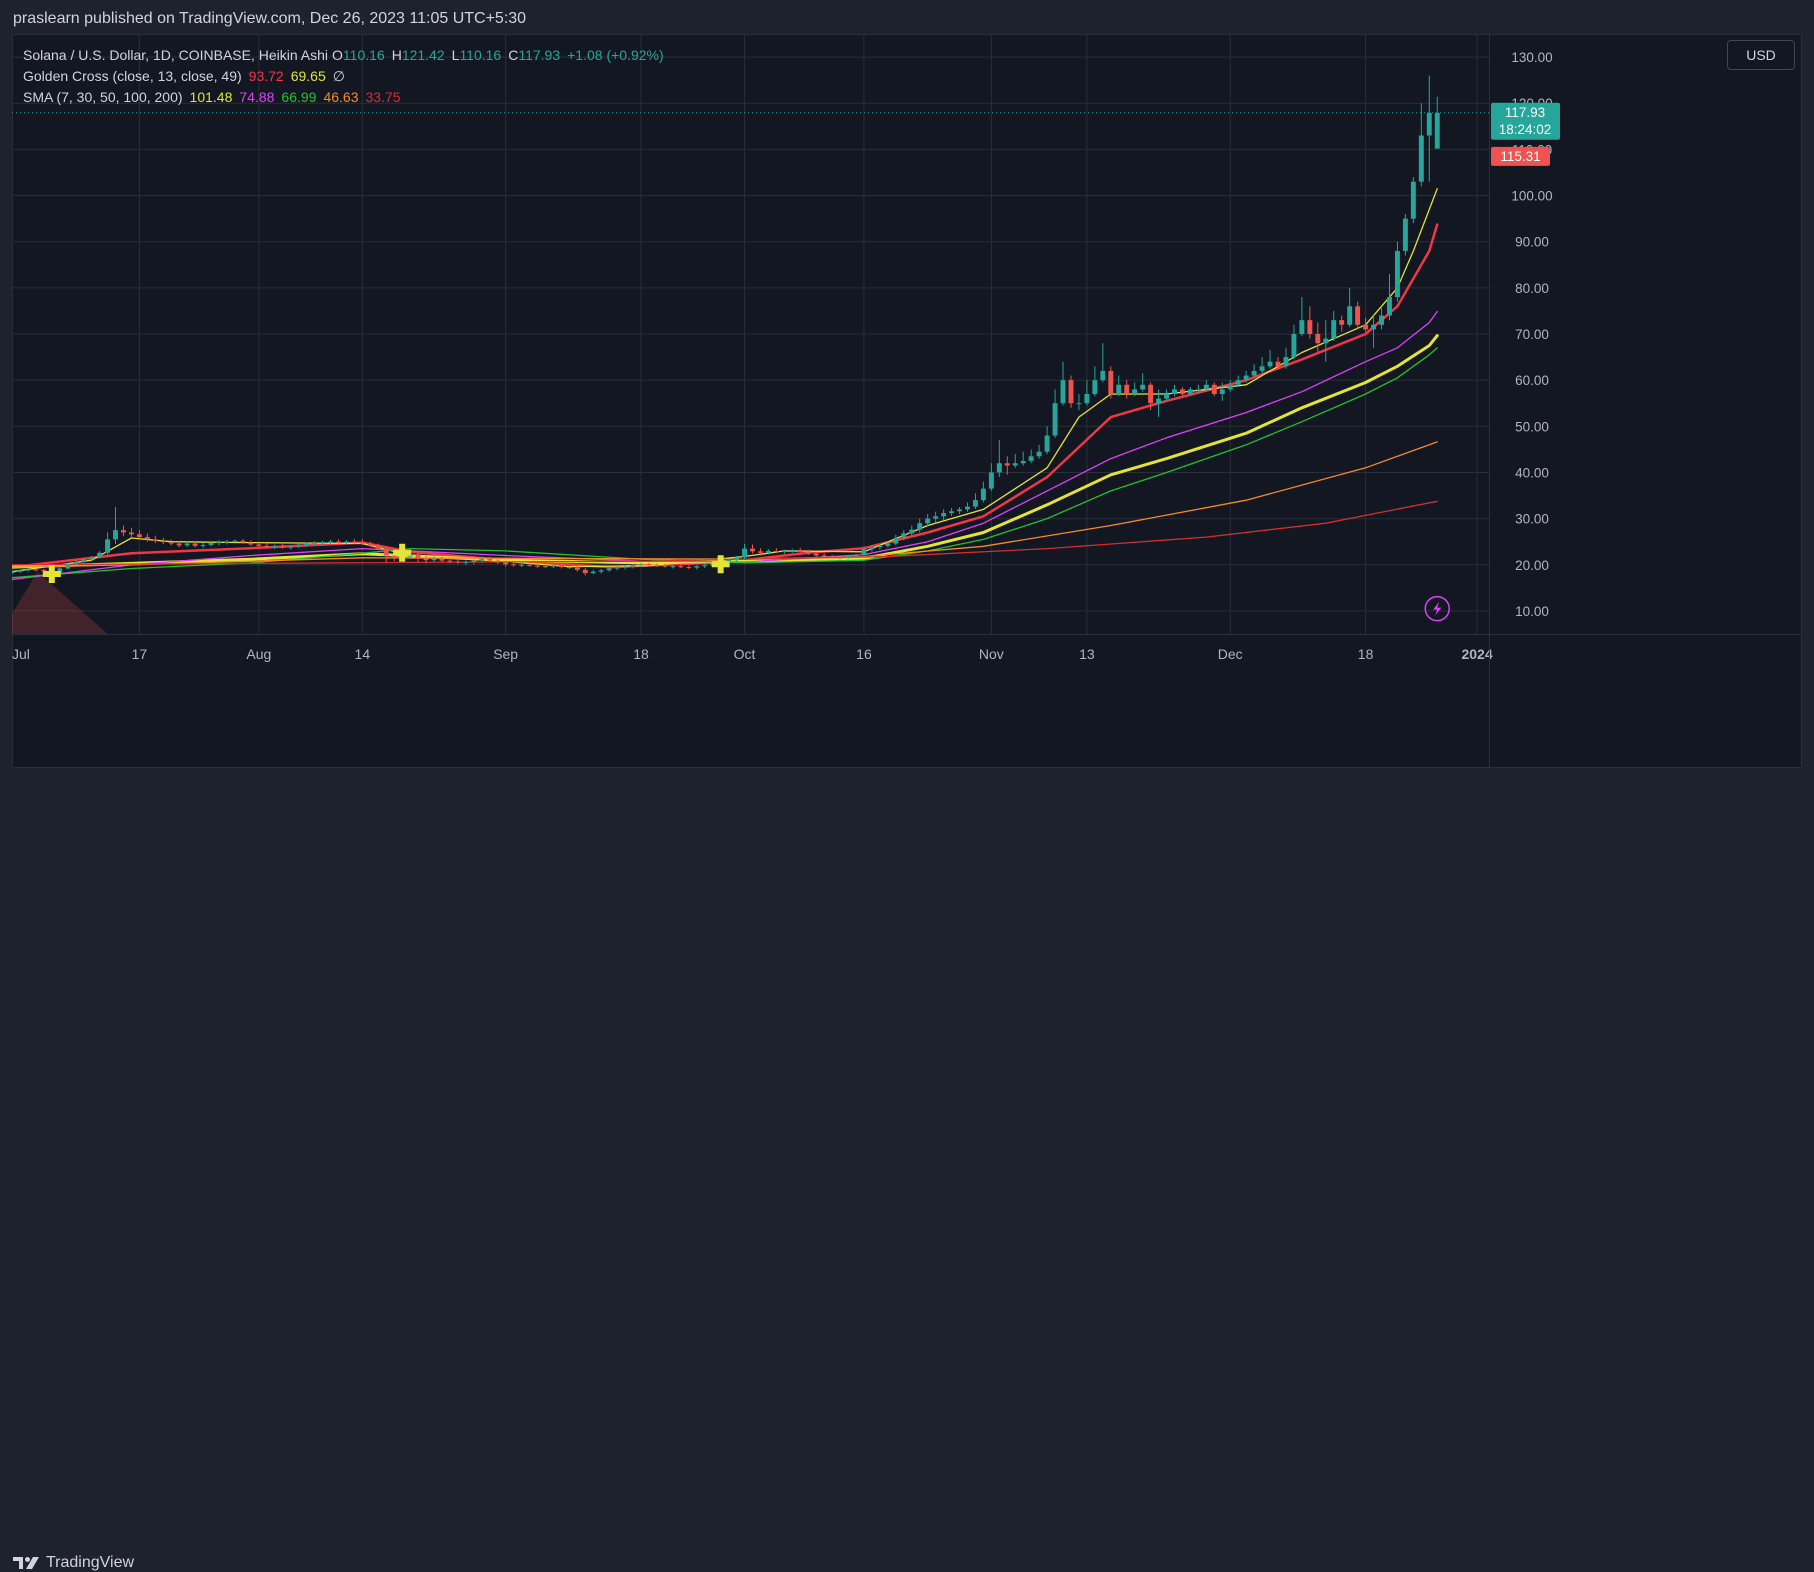 The height and width of the screenshot is (1572, 1814). What do you see at coordinates (1525, 112) in the screenshot?
I see `last-price-tag: 117.93` at bounding box center [1525, 112].